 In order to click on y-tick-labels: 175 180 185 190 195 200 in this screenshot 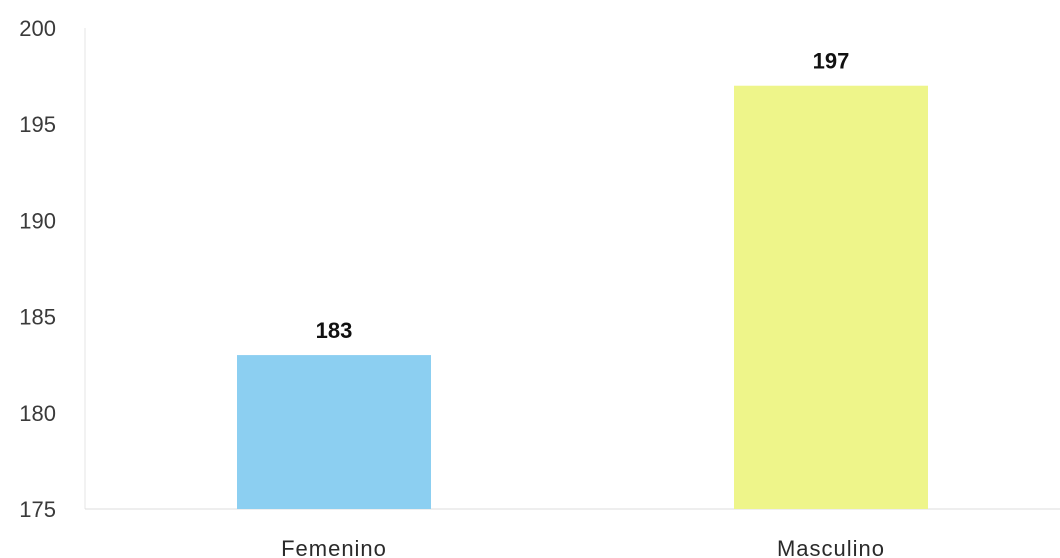, I will do `click(37, 269)`.